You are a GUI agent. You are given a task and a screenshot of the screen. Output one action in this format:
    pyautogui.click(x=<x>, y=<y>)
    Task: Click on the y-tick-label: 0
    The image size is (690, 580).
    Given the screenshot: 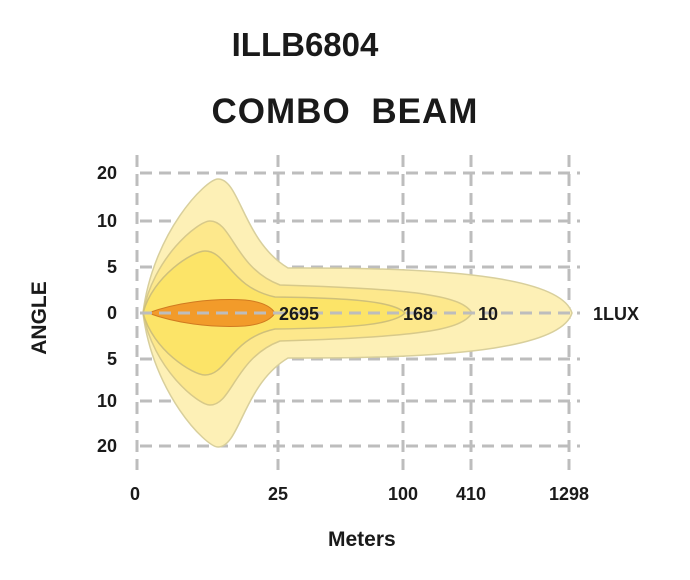 What is the action you would take?
    pyautogui.click(x=112, y=313)
    